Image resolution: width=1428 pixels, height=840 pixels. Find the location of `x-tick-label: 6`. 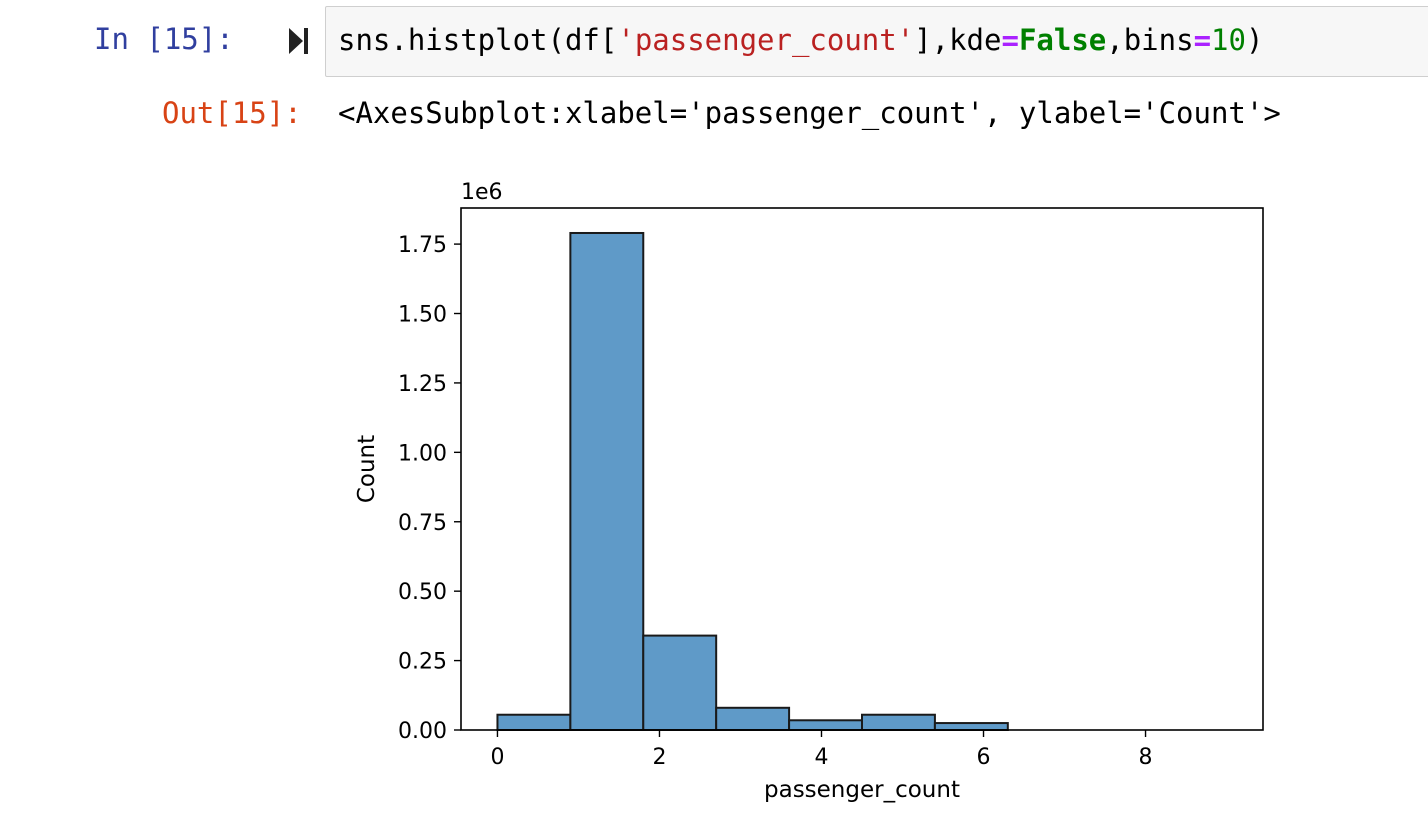

x-tick-label: 6 is located at coordinates (984, 757).